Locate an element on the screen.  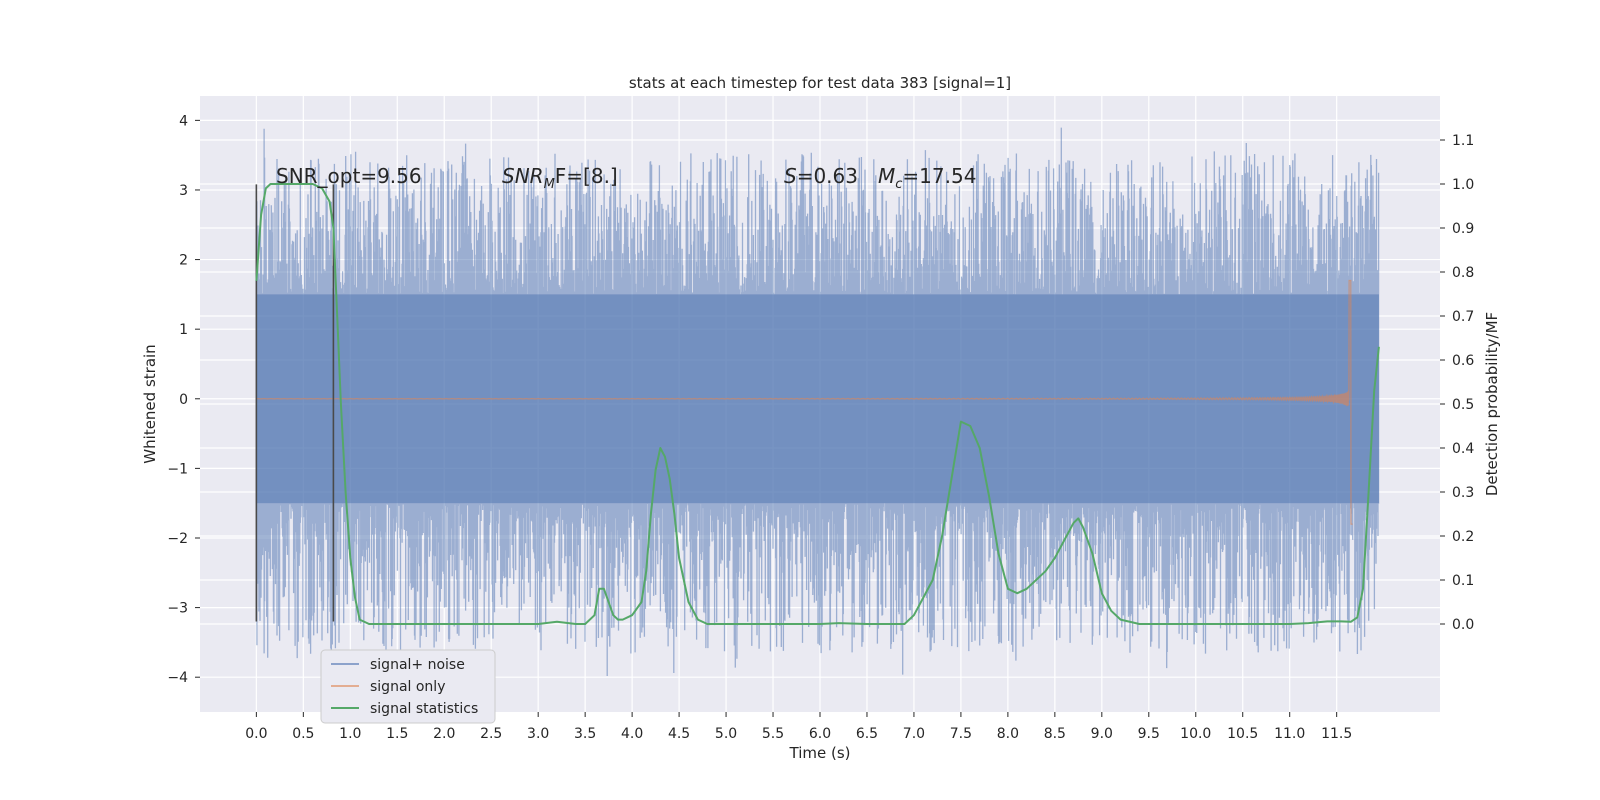
x-tick-label: 4.5 is located at coordinates (679, 734).